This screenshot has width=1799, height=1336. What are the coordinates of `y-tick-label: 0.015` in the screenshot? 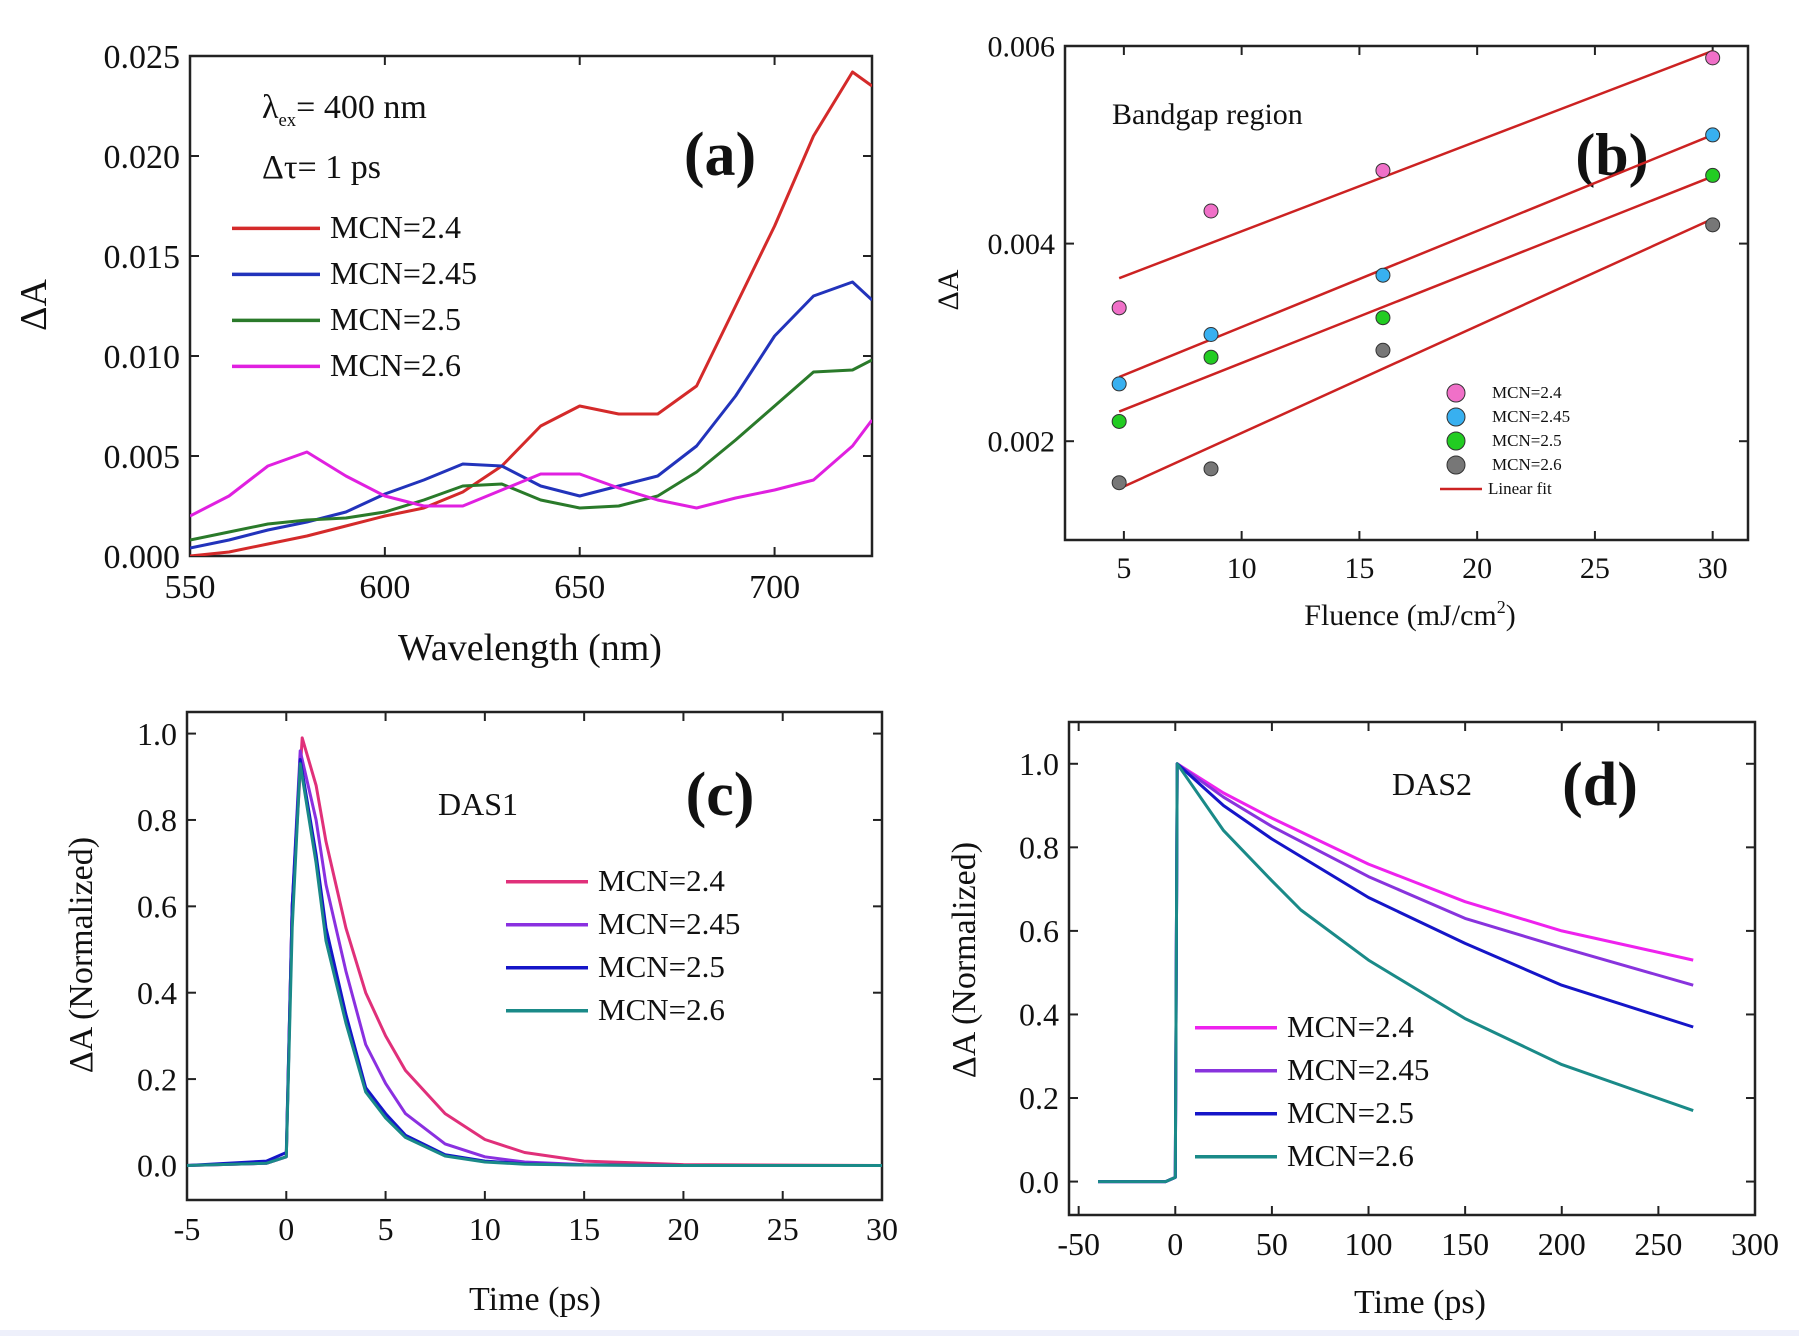 It's located at (142, 257).